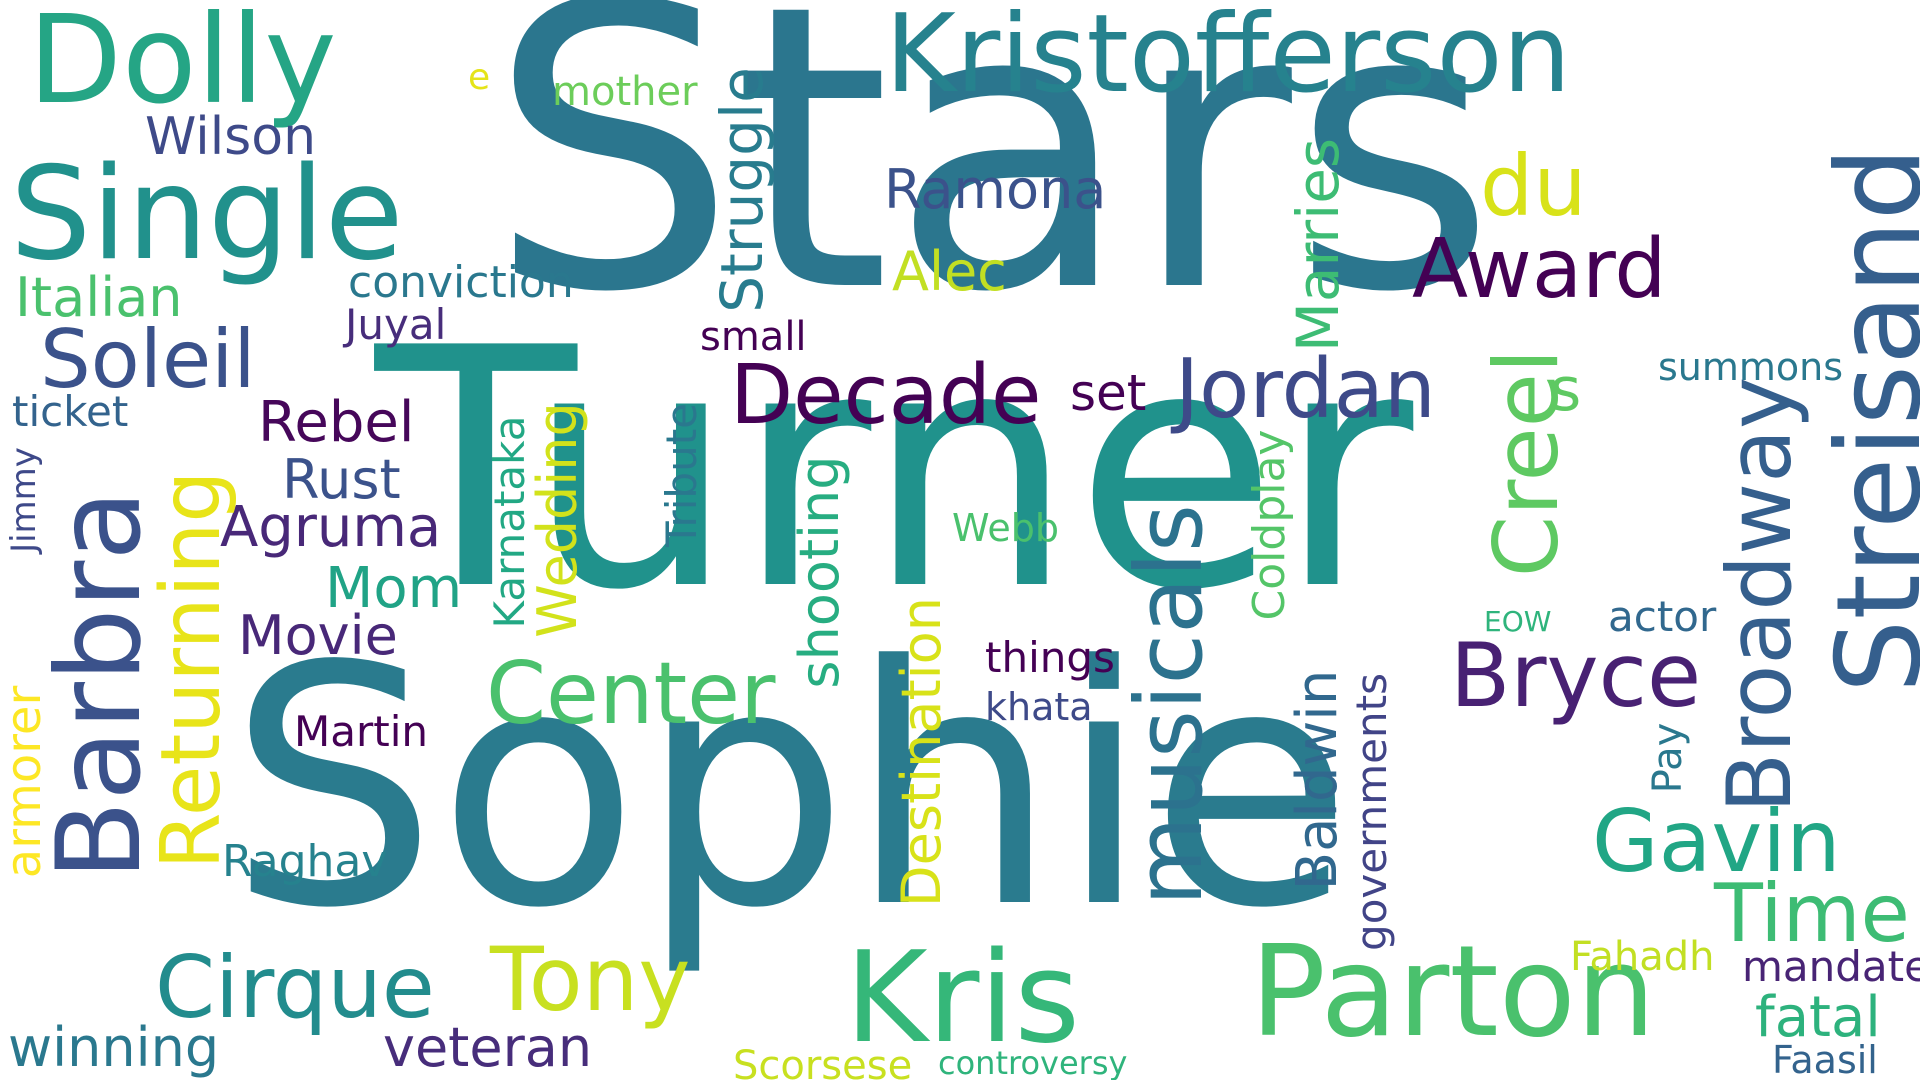 This screenshot has width=1920, height=1080. Describe the element at coordinates (557, 520) in the screenshot. I see `word-wedding: Wedding` at that location.